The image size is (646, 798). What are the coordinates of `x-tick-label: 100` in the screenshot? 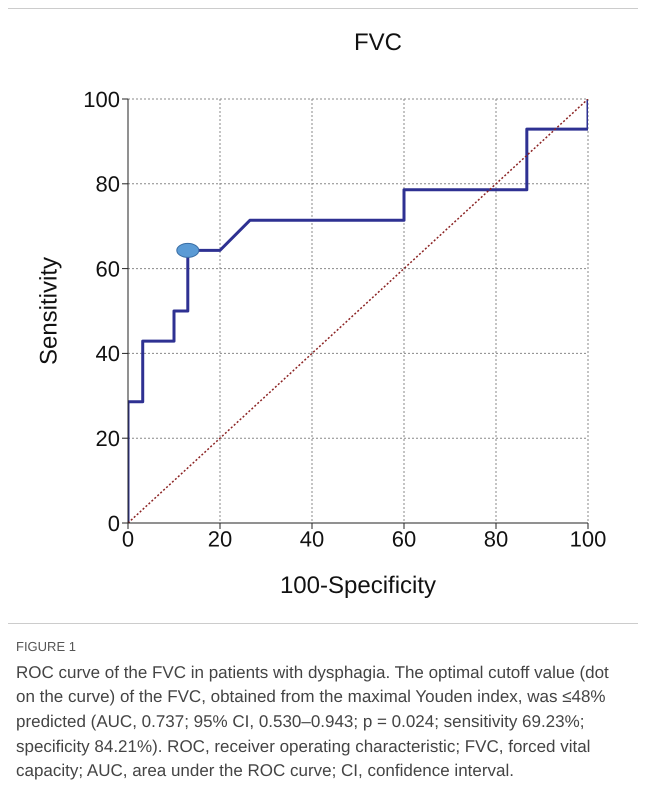 It's located at (588, 539).